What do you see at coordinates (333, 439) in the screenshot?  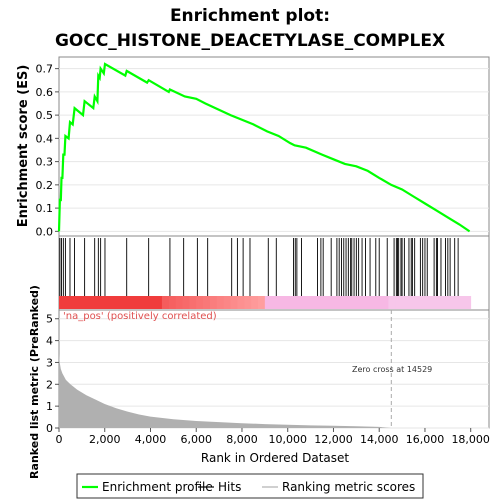 I see `x-tick-label: 12,000` at bounding box center [333, 439].